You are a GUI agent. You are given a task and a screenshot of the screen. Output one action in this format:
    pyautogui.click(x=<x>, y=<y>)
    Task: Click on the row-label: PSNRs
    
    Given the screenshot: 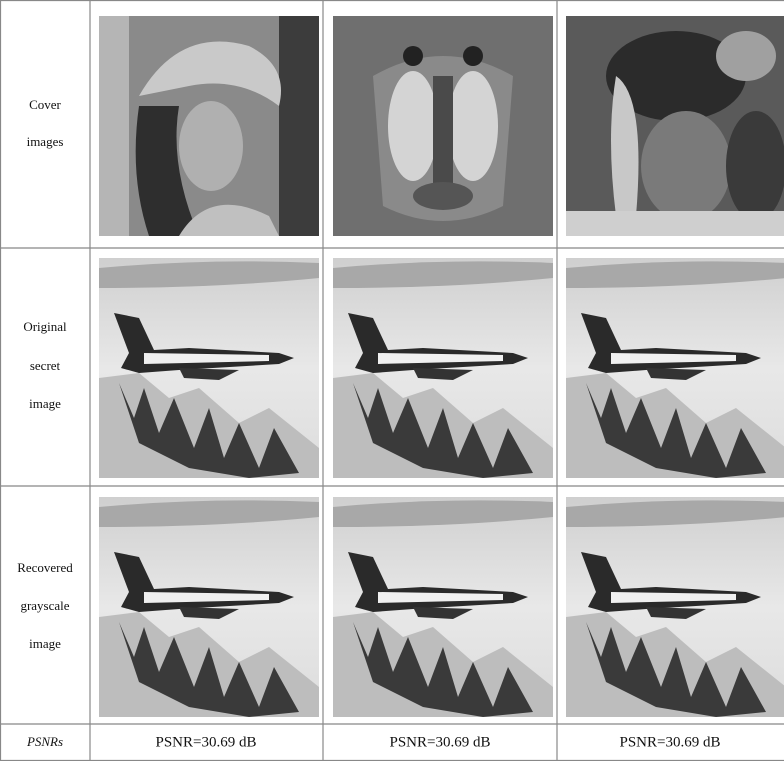 What is the action you would take?
    pyautogui.click(x=44, y=741)
    